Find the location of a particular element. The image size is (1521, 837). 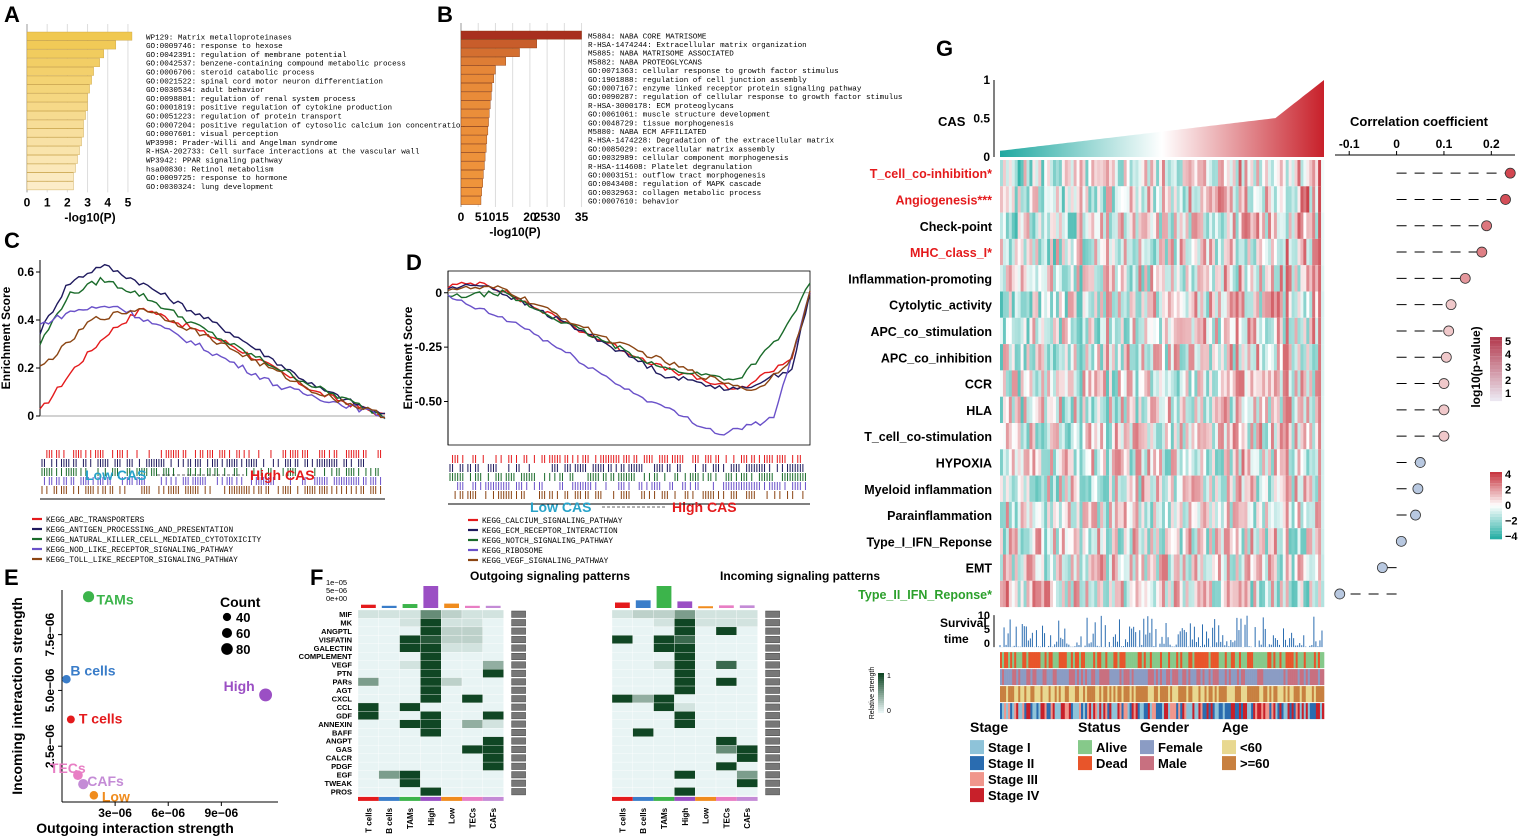

pvalue-colorbar is located at coordinates (1496, 355).